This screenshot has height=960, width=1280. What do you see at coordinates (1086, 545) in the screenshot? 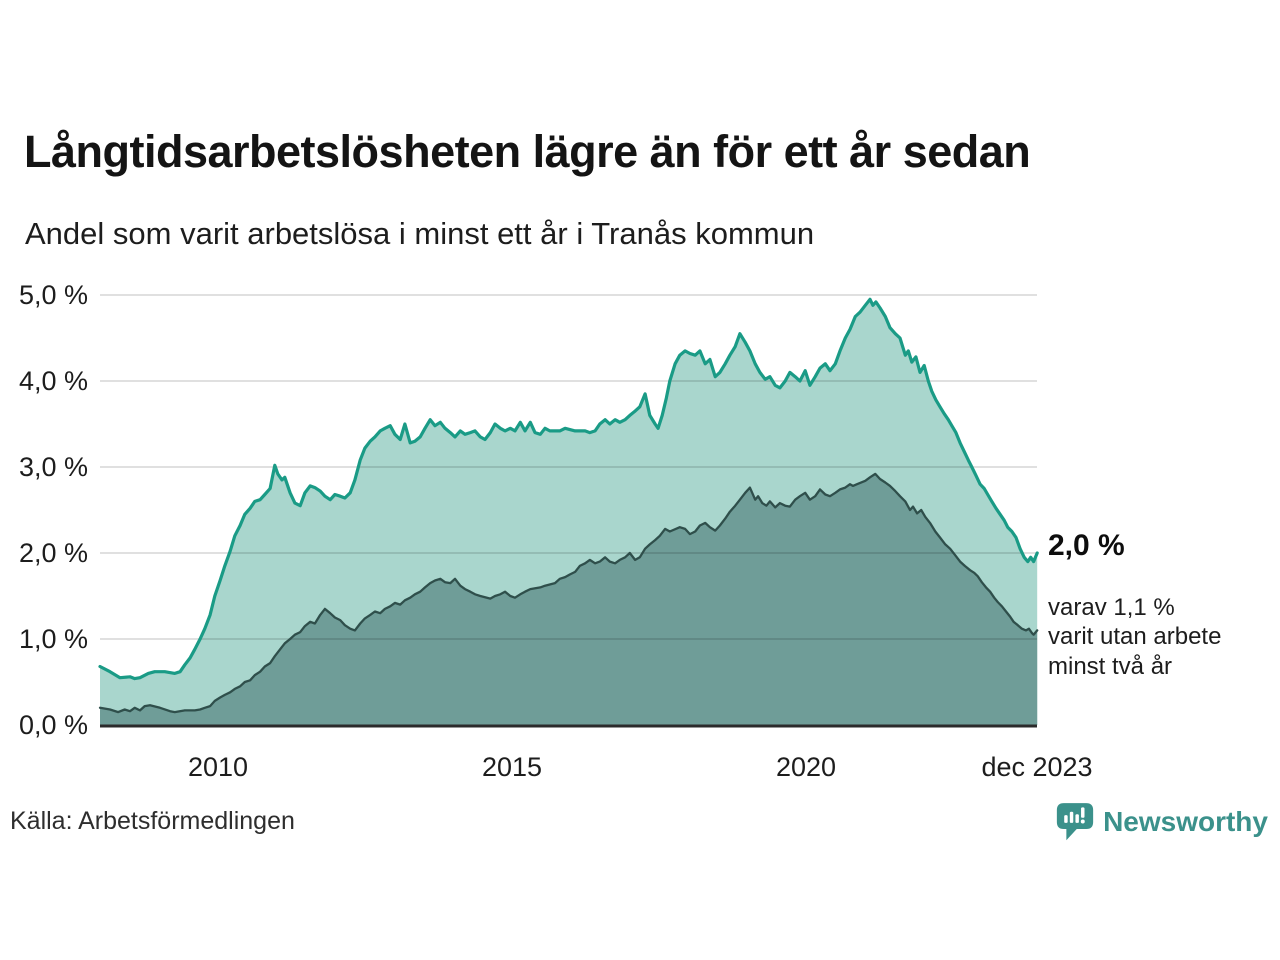
I see `end-value-label: 2,0 %` at bounding box center [1086, 545].